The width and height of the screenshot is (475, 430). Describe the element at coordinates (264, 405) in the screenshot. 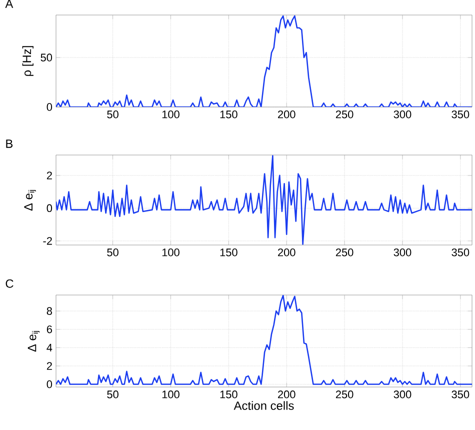

I see `x-axis-title: Action cells` at that location.